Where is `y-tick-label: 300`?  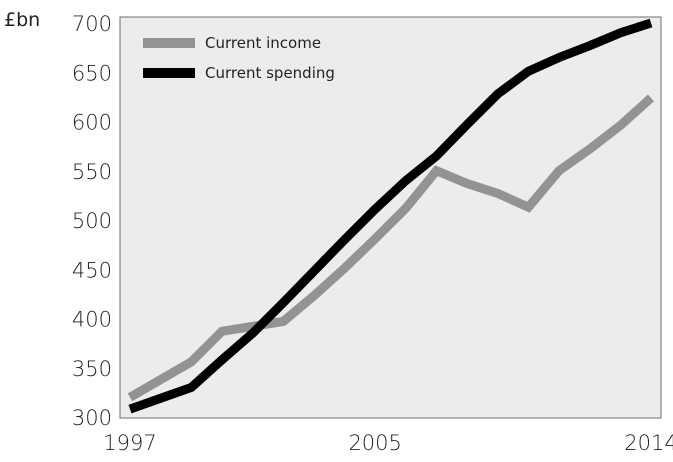
y-tick-label: 300 is located at coordinates (92, 418).